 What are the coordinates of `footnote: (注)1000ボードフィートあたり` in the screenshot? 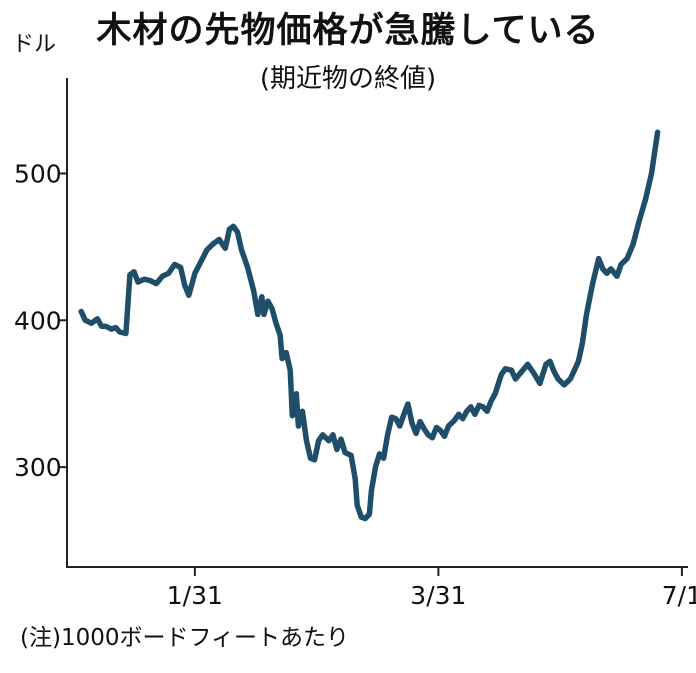 It's located at (185, 638).